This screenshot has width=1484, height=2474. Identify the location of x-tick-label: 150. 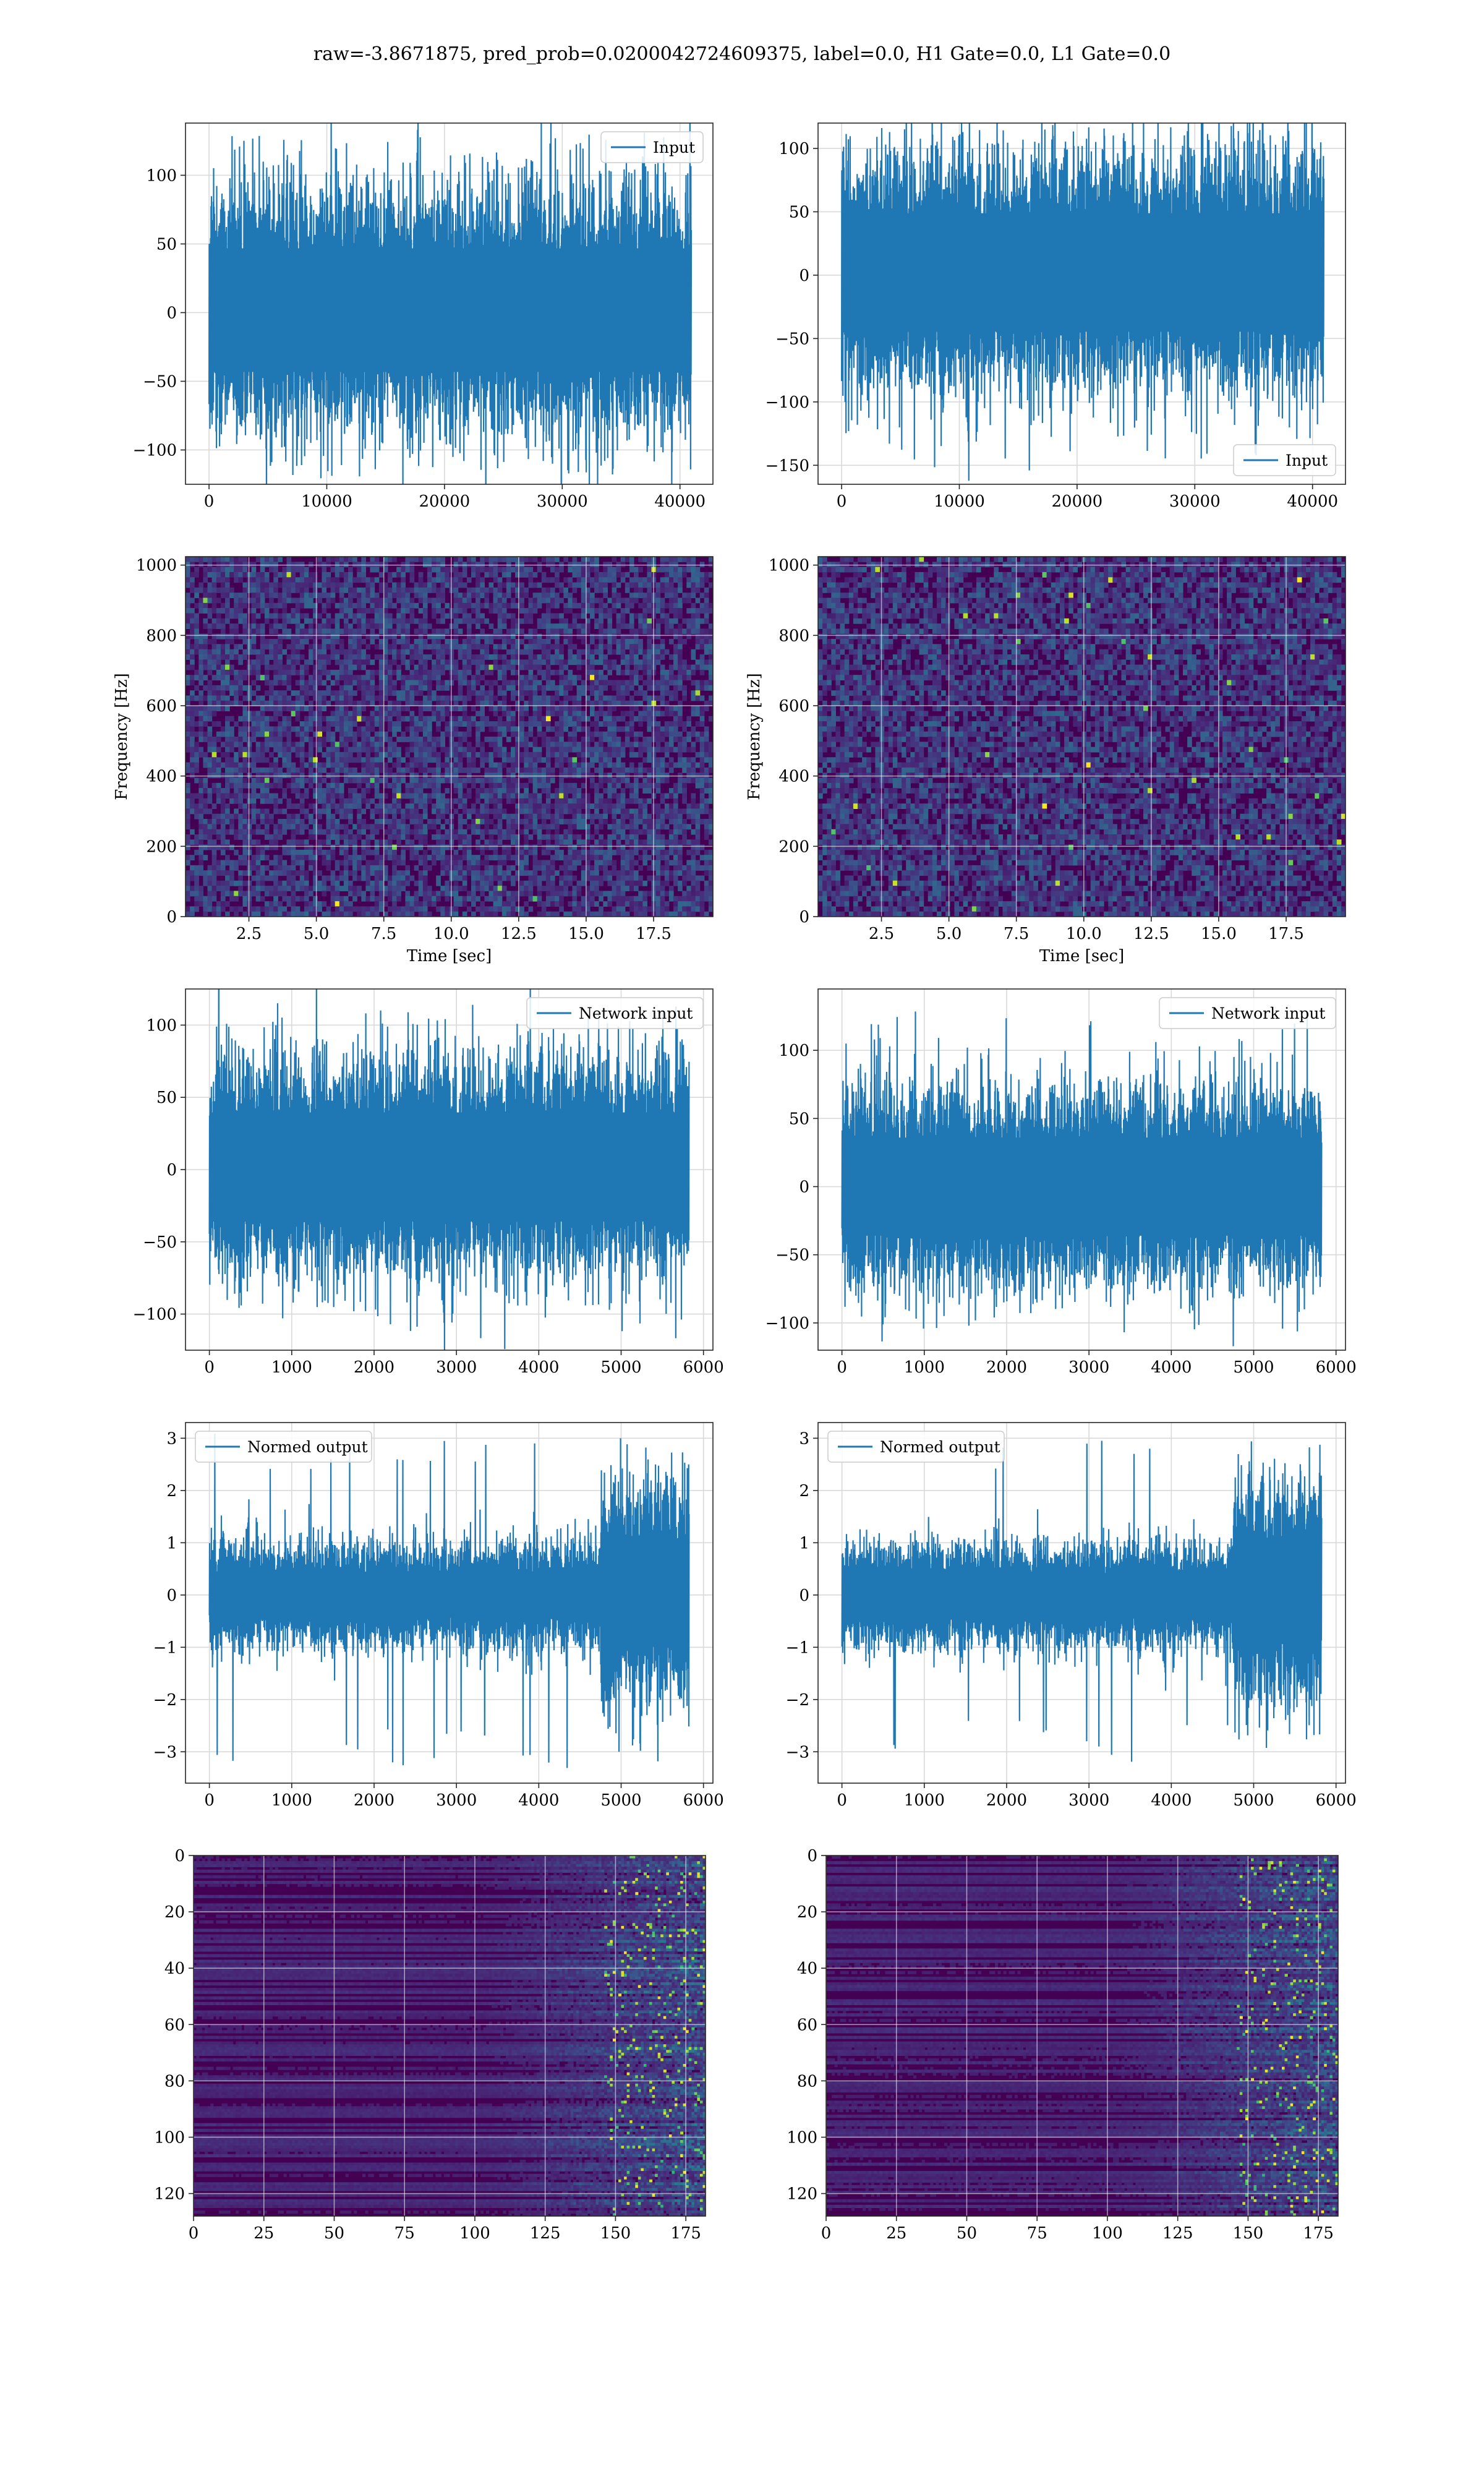
(615, 2233).